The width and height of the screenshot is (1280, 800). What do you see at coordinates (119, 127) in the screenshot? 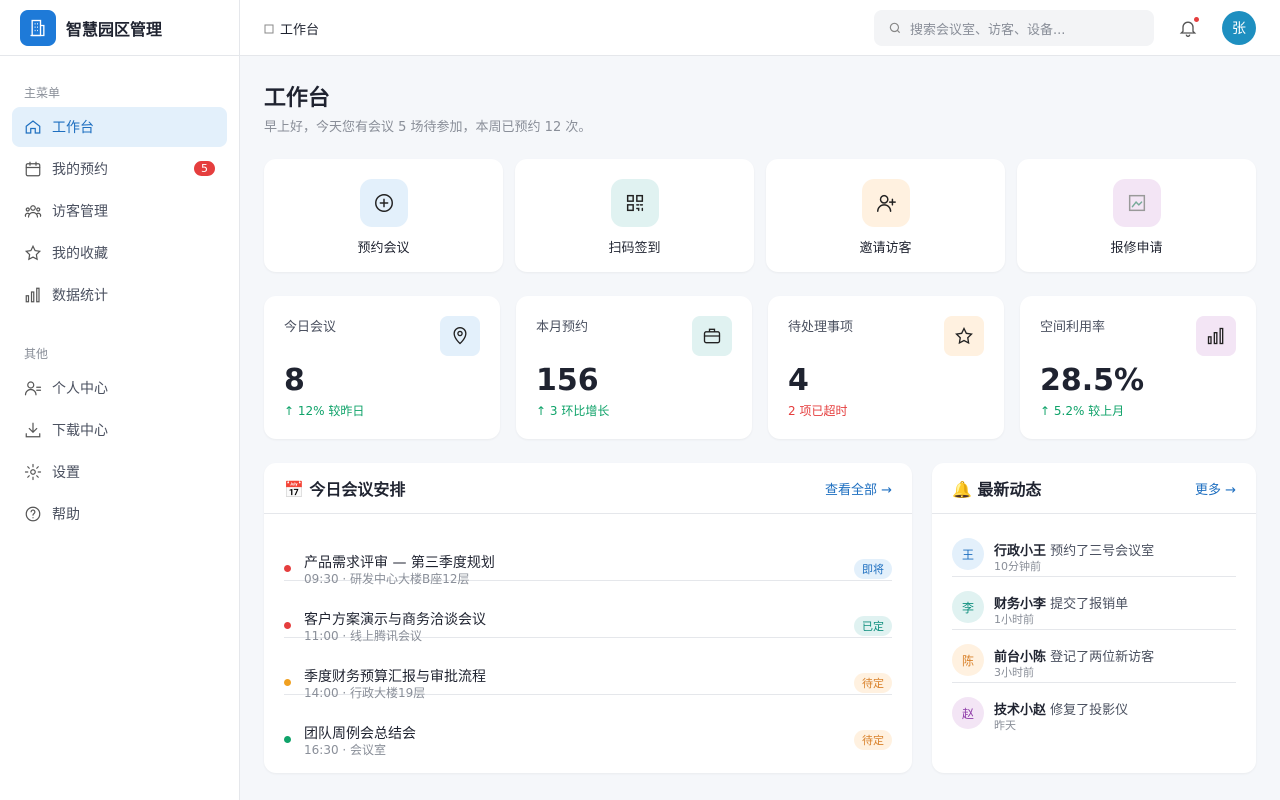
I see `nav-item: 工作台` at bounding box center [119, 127].